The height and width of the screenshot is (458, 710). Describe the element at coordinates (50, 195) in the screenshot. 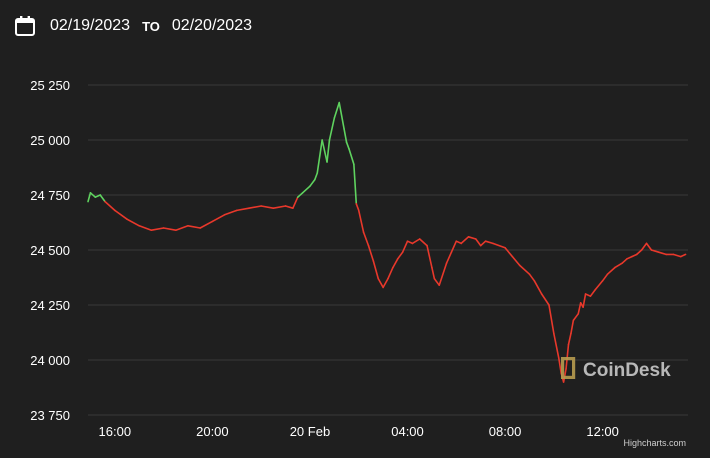

I see `y-tick-label: 24 750` at that location.